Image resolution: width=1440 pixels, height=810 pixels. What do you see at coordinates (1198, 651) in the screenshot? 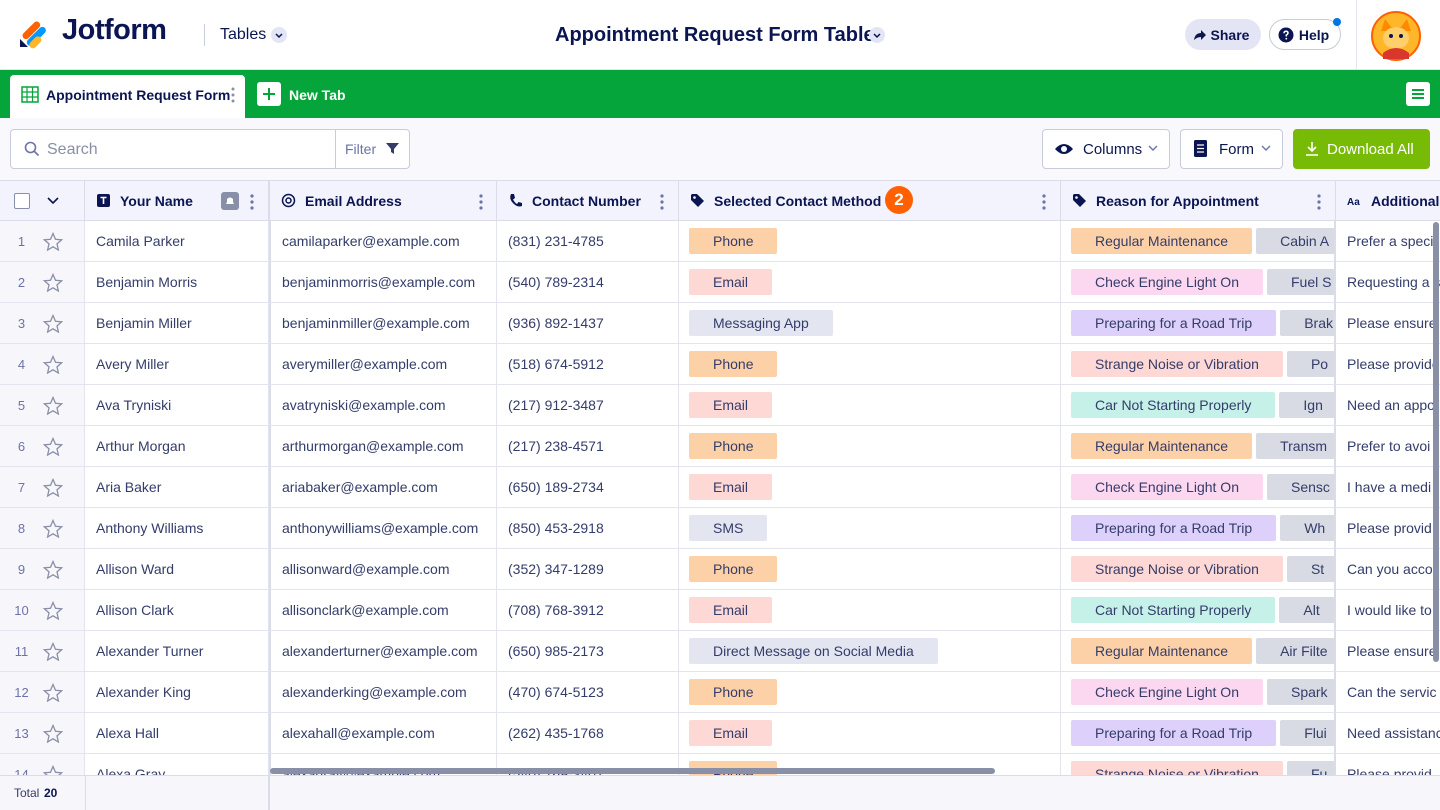
I see `reason-cell: Regular Maintenance Air Filte` at bounding box center [1198, 651].